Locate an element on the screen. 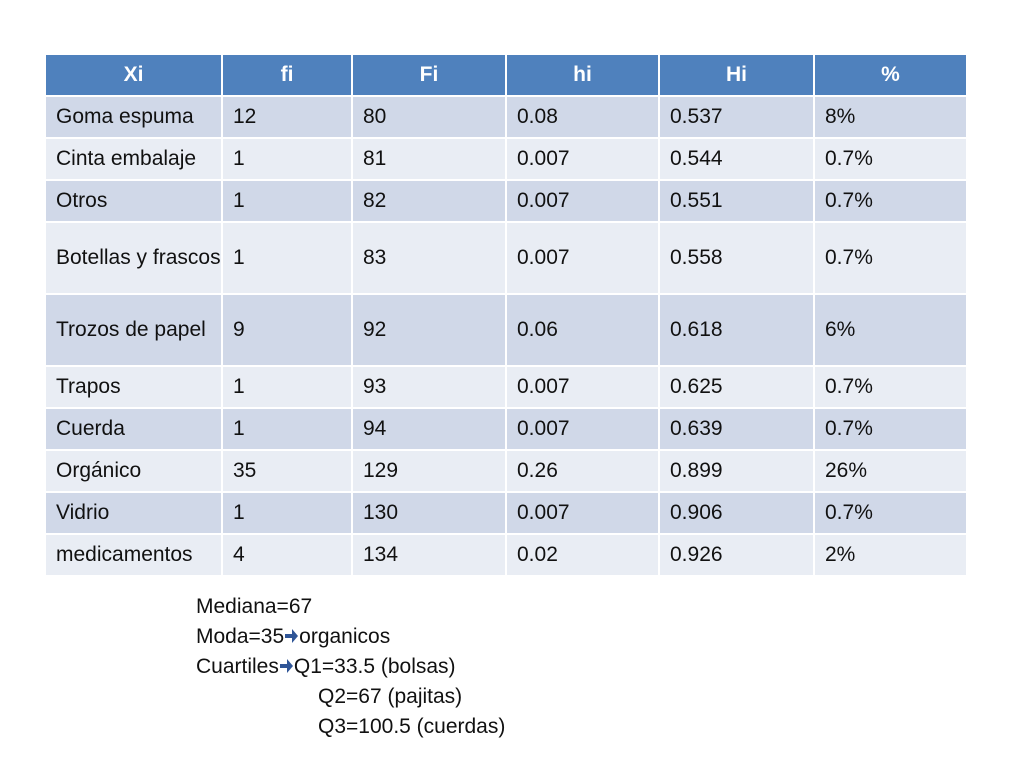 The height and width of the screenshot is (768, 1024). table-row: Vidrio 1 130 0.007 0.906 0.7% is located at coordinates (506, 513).